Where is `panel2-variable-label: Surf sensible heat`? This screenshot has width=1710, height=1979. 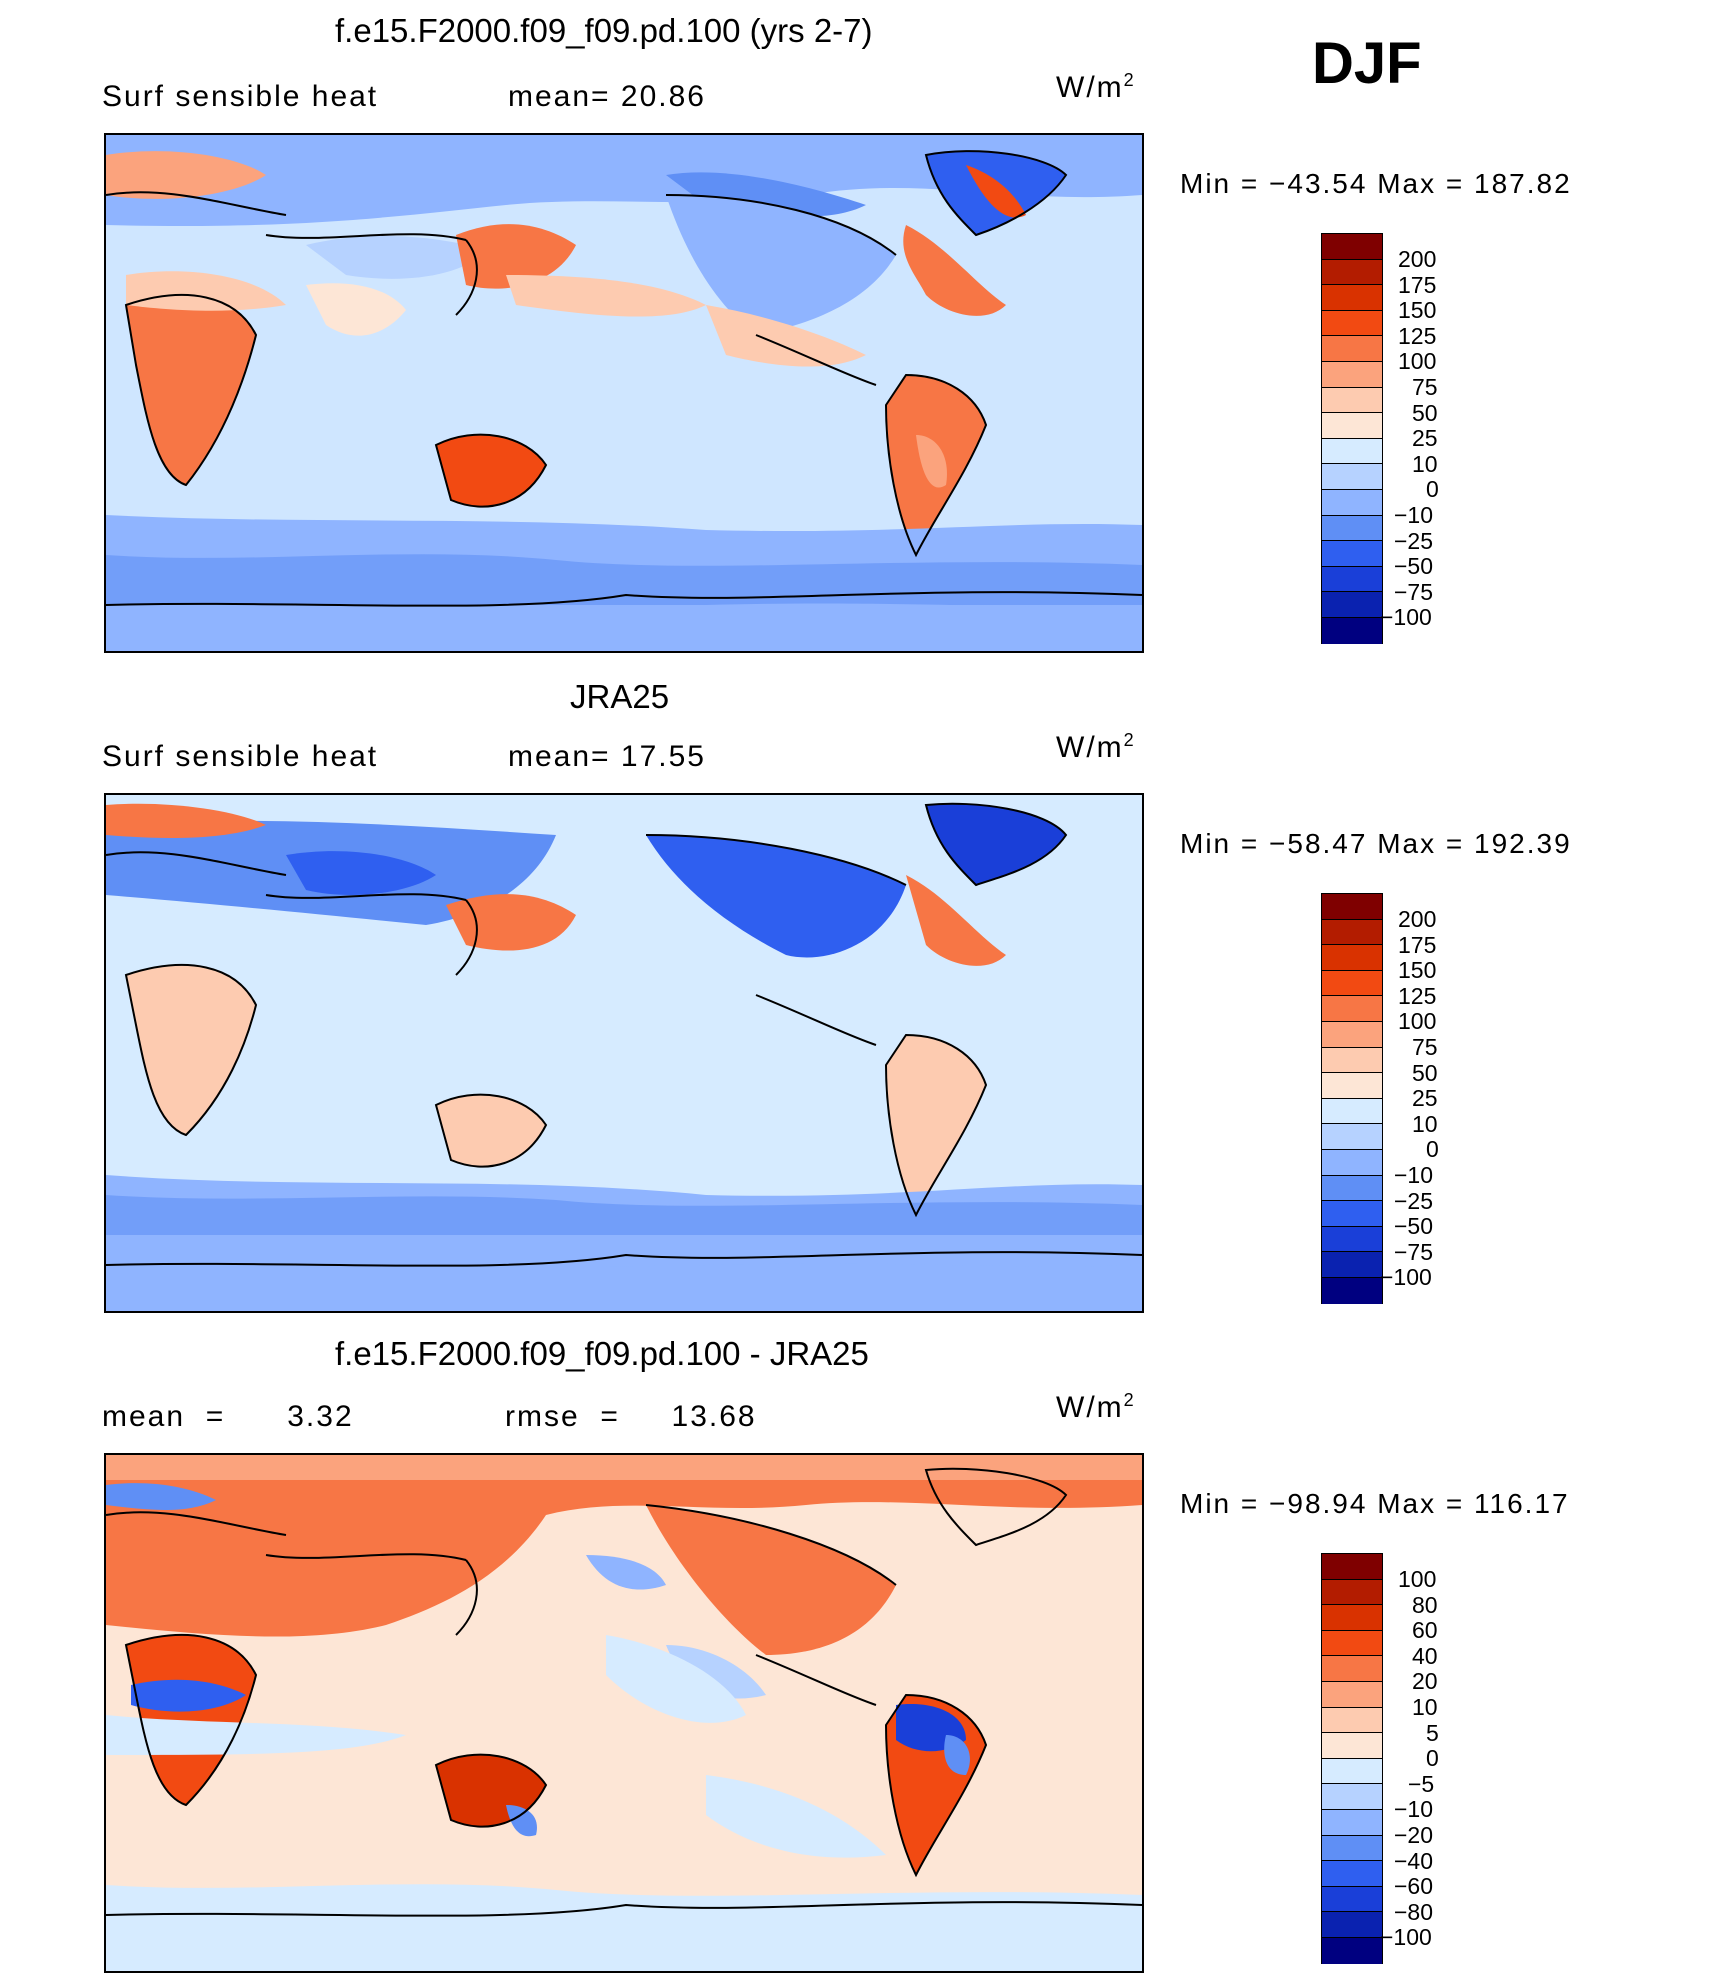
panel2-variable-label: Surf sensible heat is located at coordinates (240, 756).